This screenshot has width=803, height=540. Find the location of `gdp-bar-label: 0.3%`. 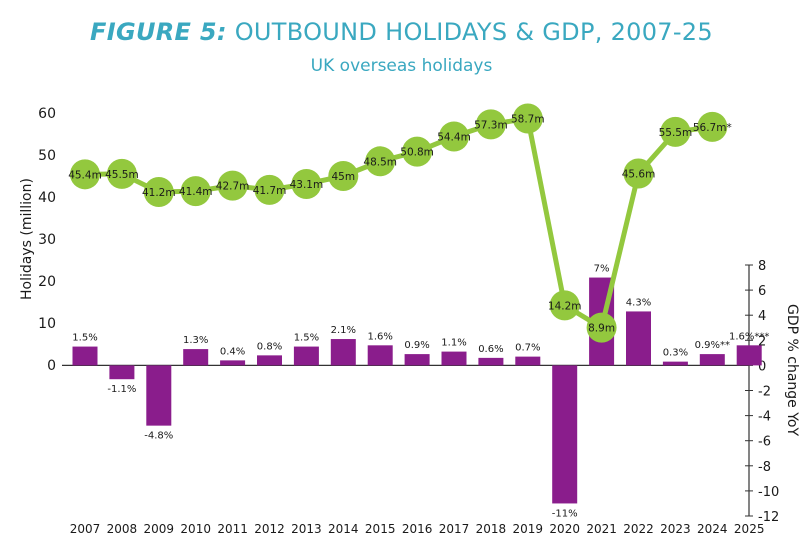

gdp-bar-label: 0.3% is located at coordinates (675, 353).